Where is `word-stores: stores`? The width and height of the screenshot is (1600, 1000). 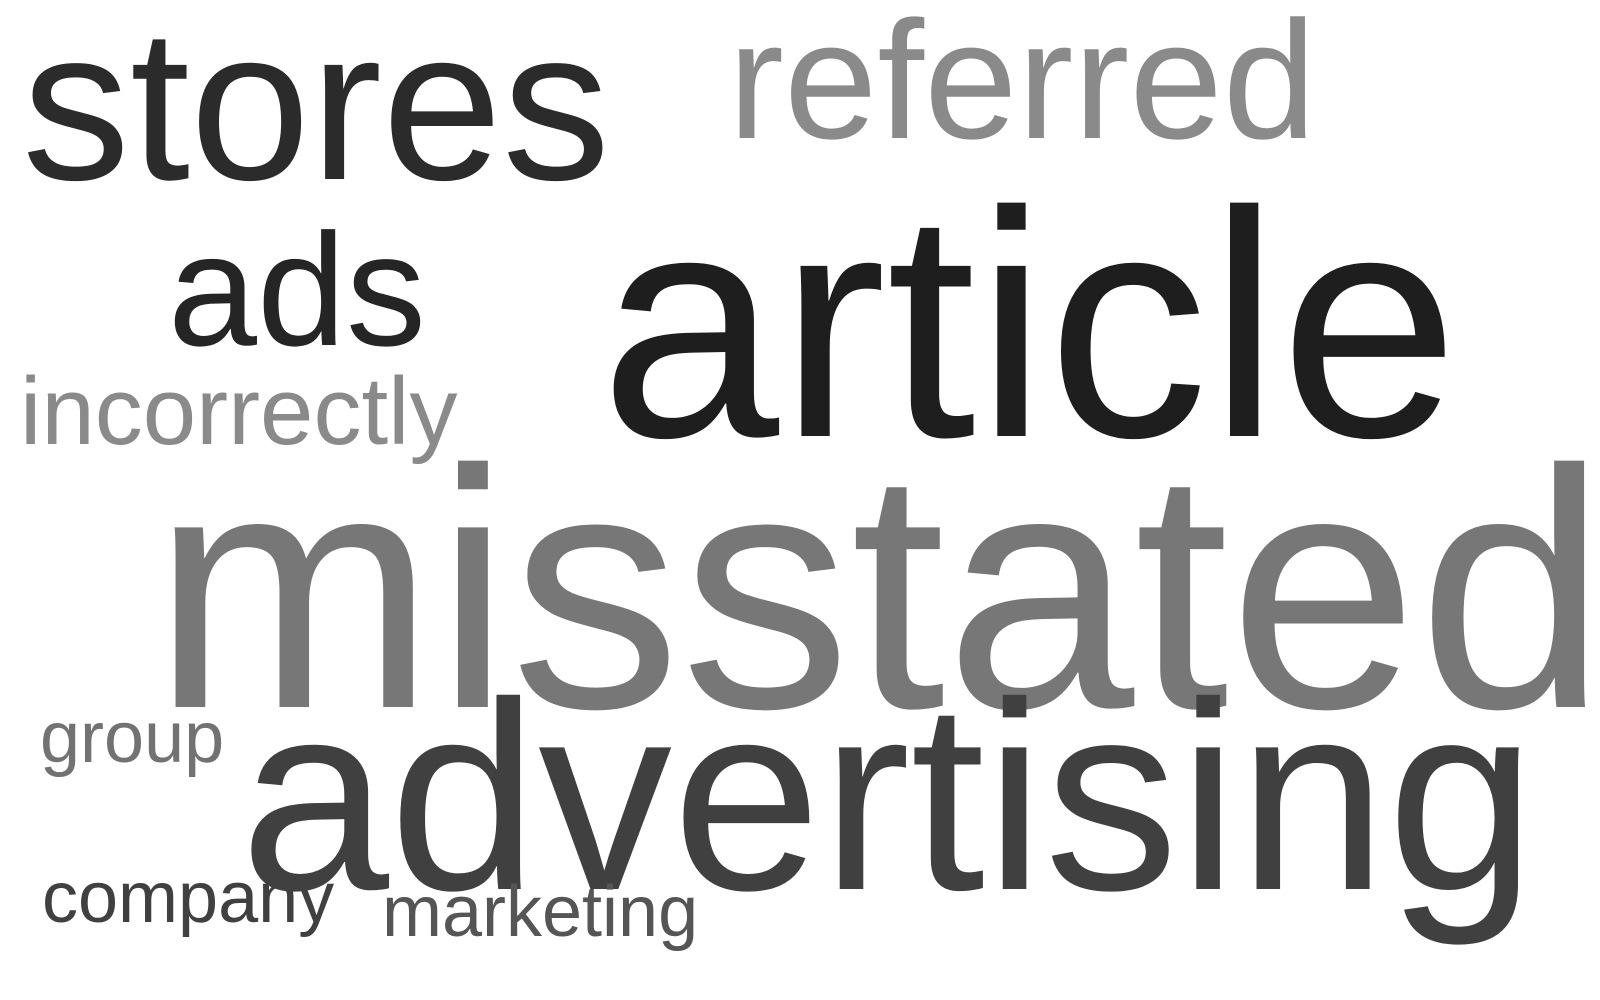
word-stores: stores is located at coordinates (316, 112).